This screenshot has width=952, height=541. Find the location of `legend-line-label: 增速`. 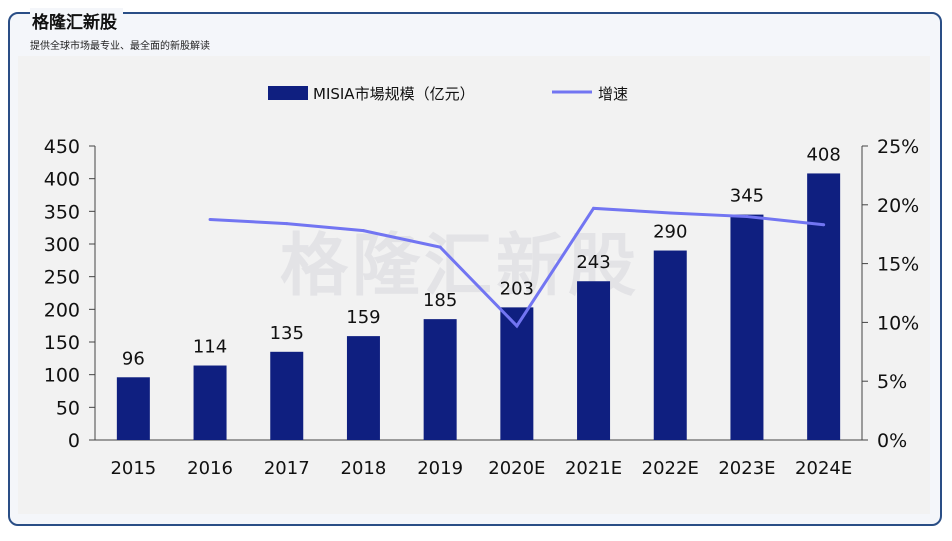

legend-line-label: 增速 is located at coordinates (613, 94).